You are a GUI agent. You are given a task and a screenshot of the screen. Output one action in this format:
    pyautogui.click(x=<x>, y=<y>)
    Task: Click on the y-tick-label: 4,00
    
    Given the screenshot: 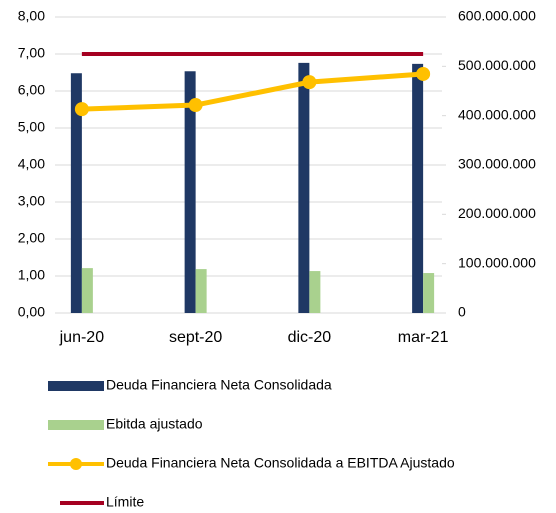 What is the action you would take?
    pyautogui.click(x=31, y=164)
    